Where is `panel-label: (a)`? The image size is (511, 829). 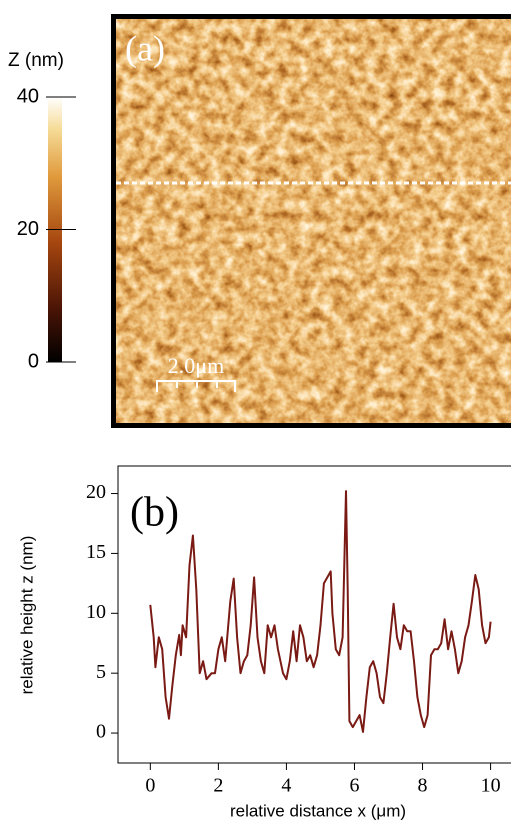 panel-label: (a) is located at coordinates (145, 48).